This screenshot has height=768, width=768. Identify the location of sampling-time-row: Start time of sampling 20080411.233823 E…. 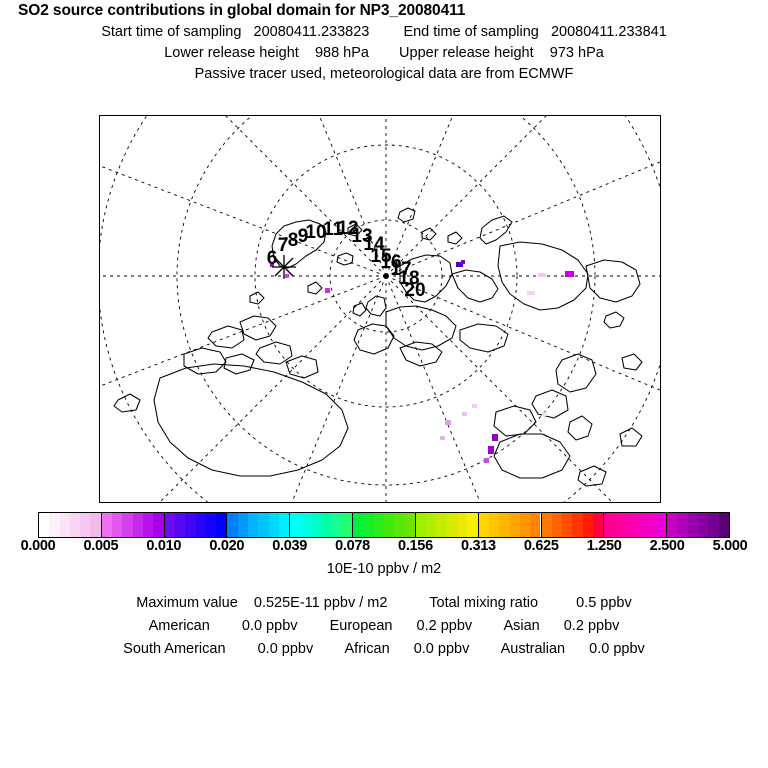
(384, 32).